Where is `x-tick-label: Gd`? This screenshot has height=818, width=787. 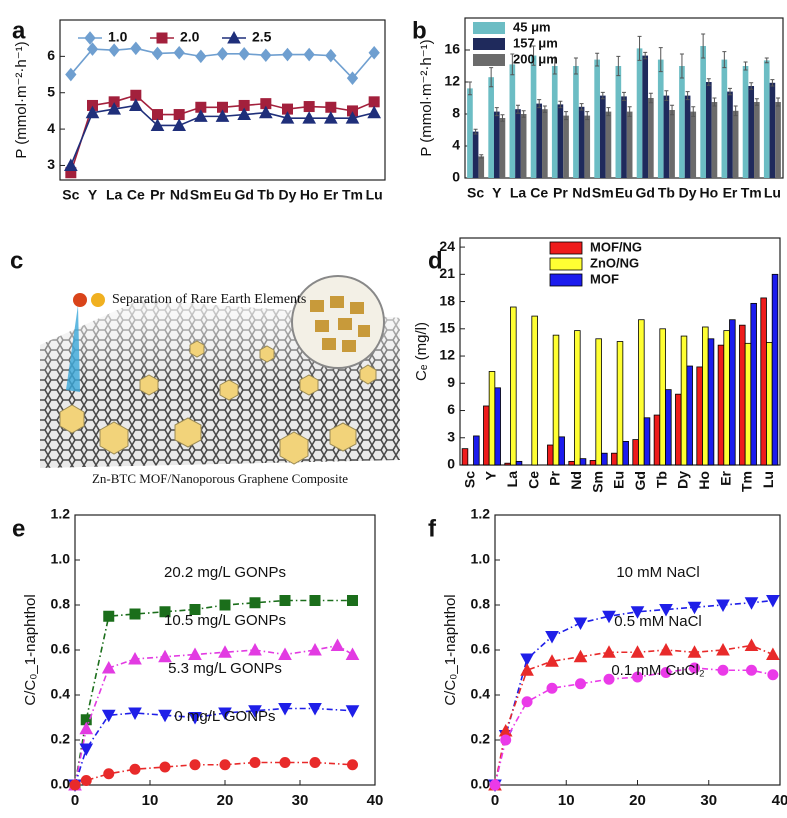 x-tick-label: Gd is located at coordinates (640, 480).